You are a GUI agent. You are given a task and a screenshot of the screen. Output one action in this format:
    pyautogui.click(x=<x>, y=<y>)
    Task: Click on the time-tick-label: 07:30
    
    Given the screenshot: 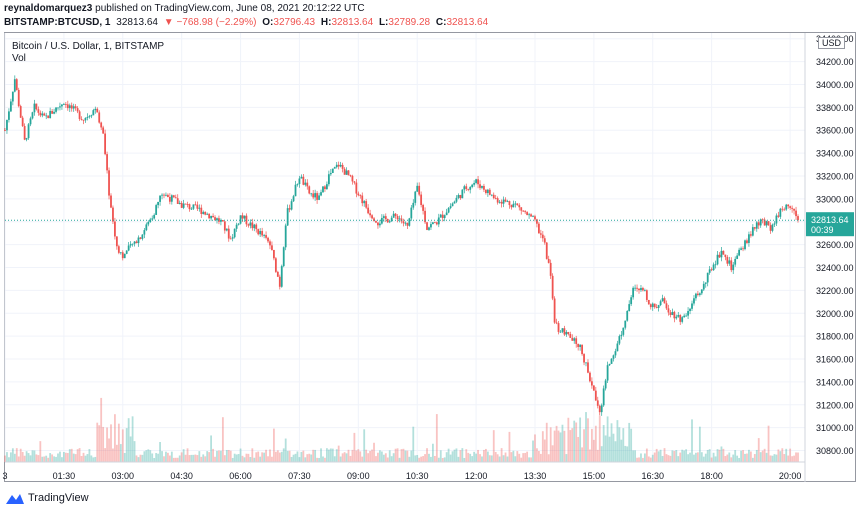 What is the action you would take?
    pyautogui.click(x=299, y=476)
    